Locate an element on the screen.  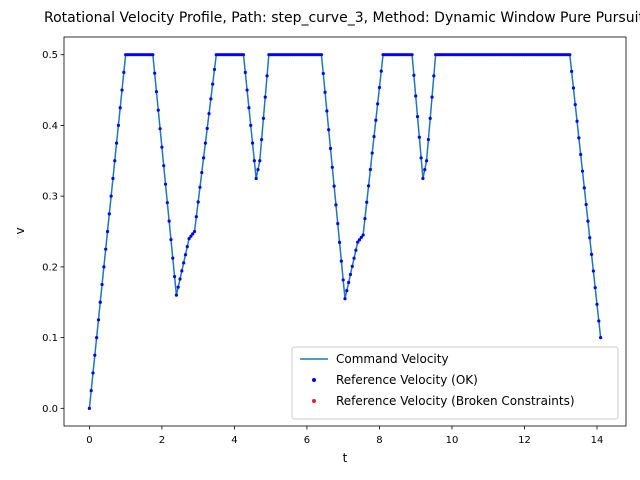
legend-label: Command Velocity is located at coordinates (392, 359).